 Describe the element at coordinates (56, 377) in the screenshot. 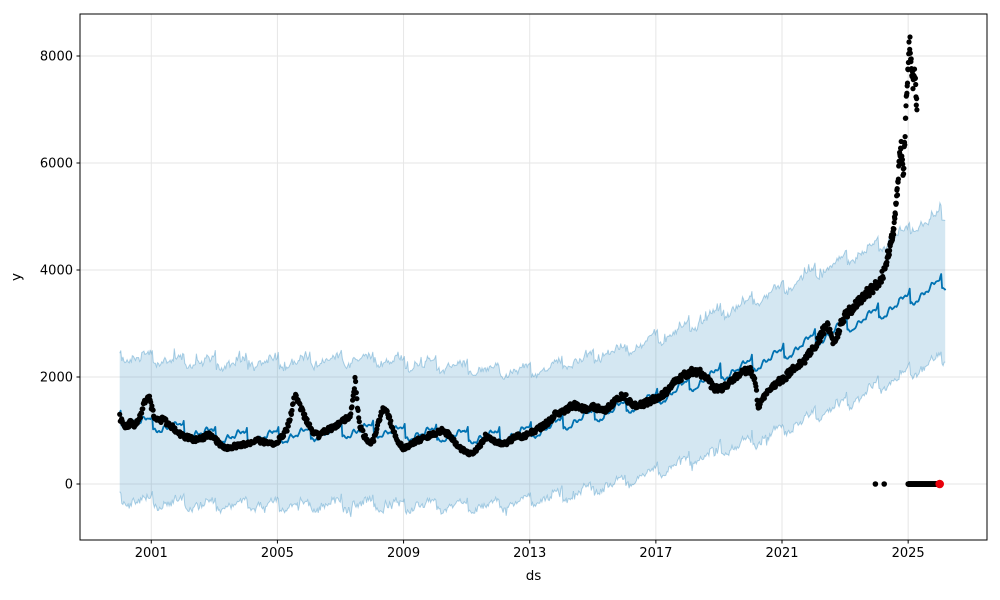

I see `y-tick-label: 2000` at that location.